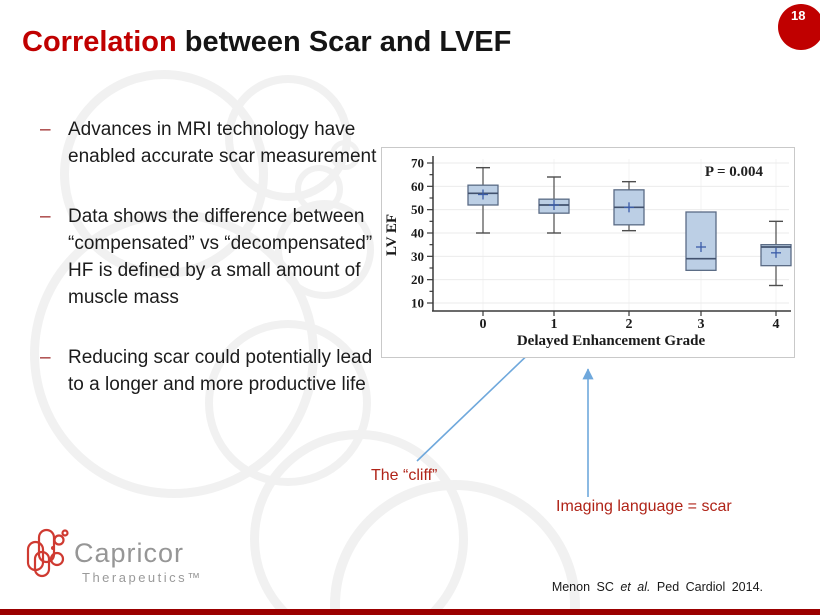 This screenshot has width=820, height=615. I want to click on logo-subtitle: Therapeutics™, so click(142, 577).